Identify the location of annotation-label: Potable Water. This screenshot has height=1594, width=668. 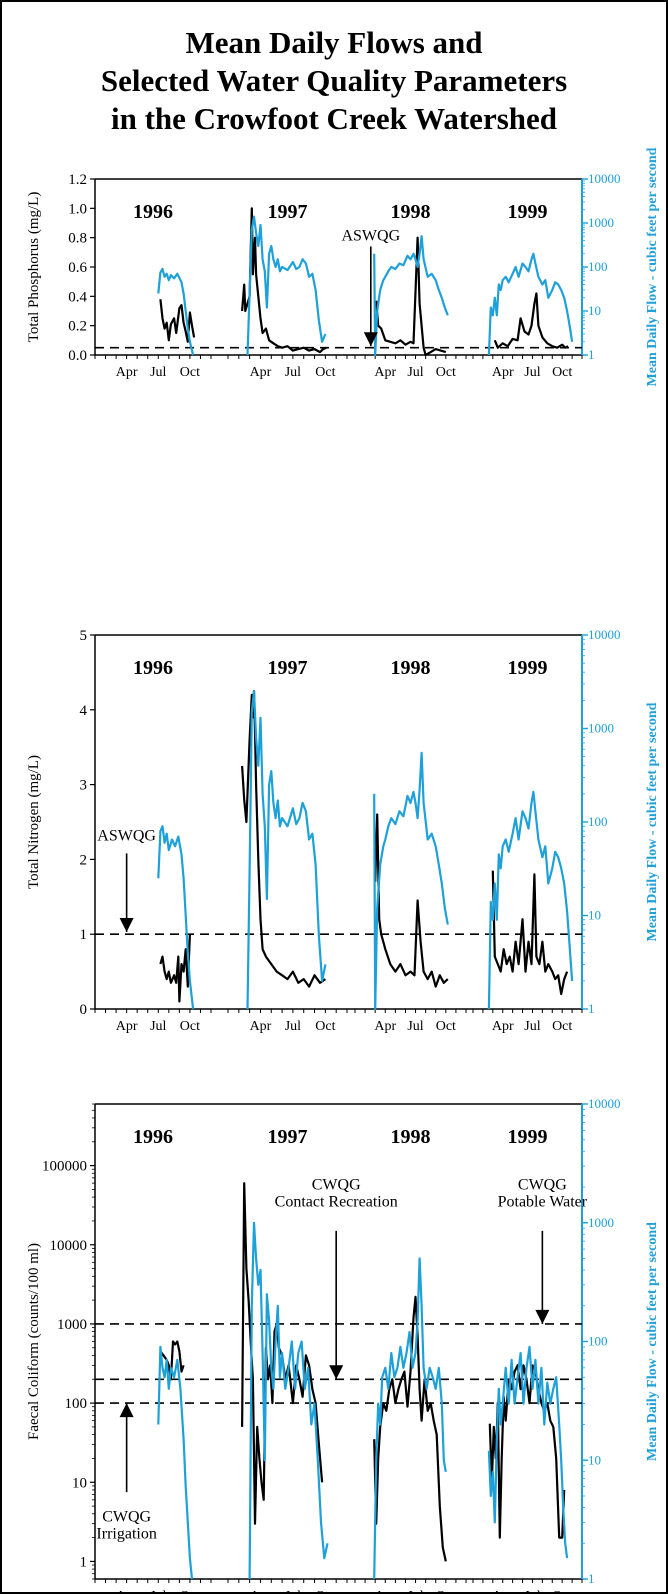
(543, 1201).